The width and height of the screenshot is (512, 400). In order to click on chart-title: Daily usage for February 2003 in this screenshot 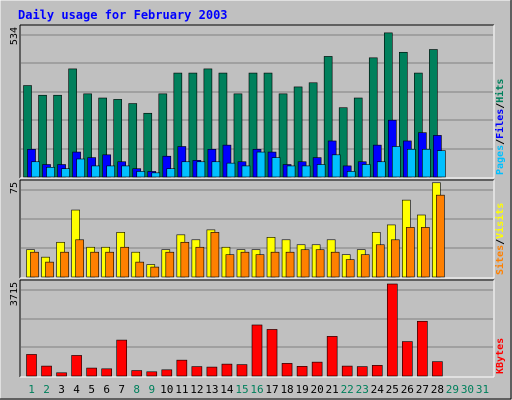, I will do `click(123, 15)`.